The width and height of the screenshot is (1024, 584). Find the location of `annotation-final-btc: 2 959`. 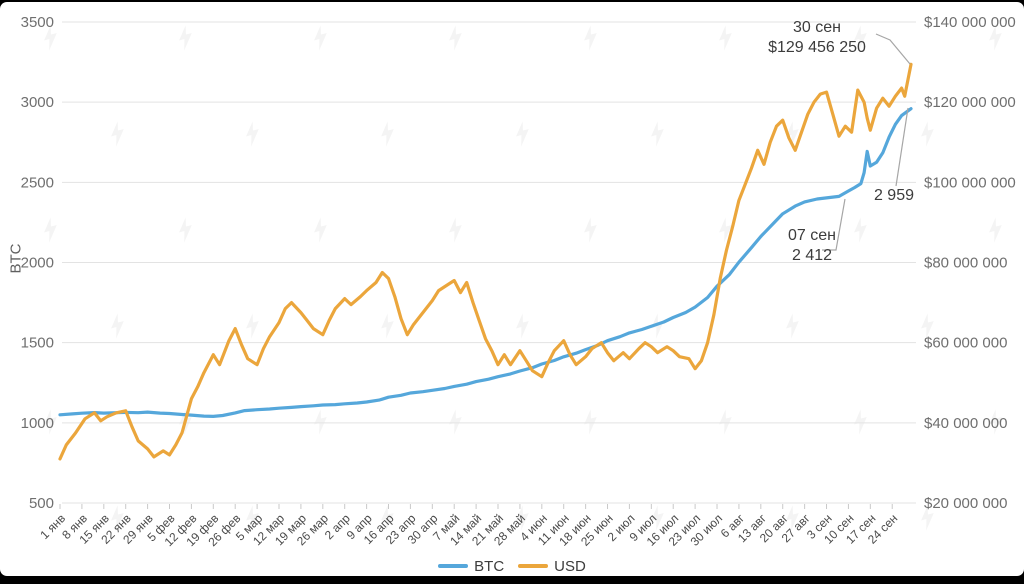

annotation-final-btc: 2 959 is located at coordinates (886, 196).